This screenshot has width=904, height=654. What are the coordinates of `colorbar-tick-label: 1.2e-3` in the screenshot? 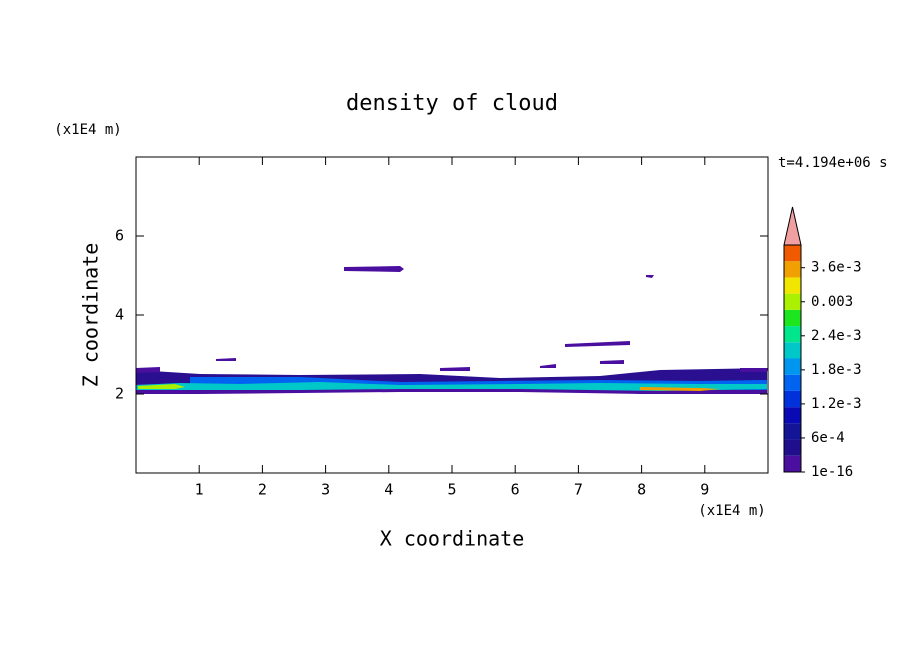 It's located at (836, 404).